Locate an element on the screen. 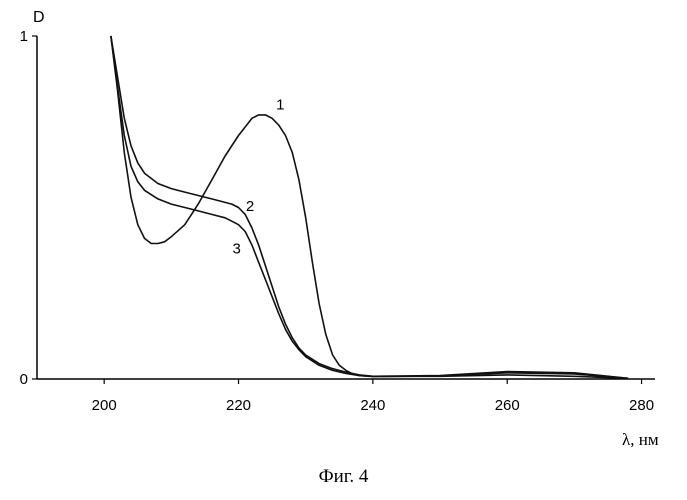 Image resolution: width=687 pixels, height=500 pixels. curve-label-2: 2 is located at coordinates (250, 206).